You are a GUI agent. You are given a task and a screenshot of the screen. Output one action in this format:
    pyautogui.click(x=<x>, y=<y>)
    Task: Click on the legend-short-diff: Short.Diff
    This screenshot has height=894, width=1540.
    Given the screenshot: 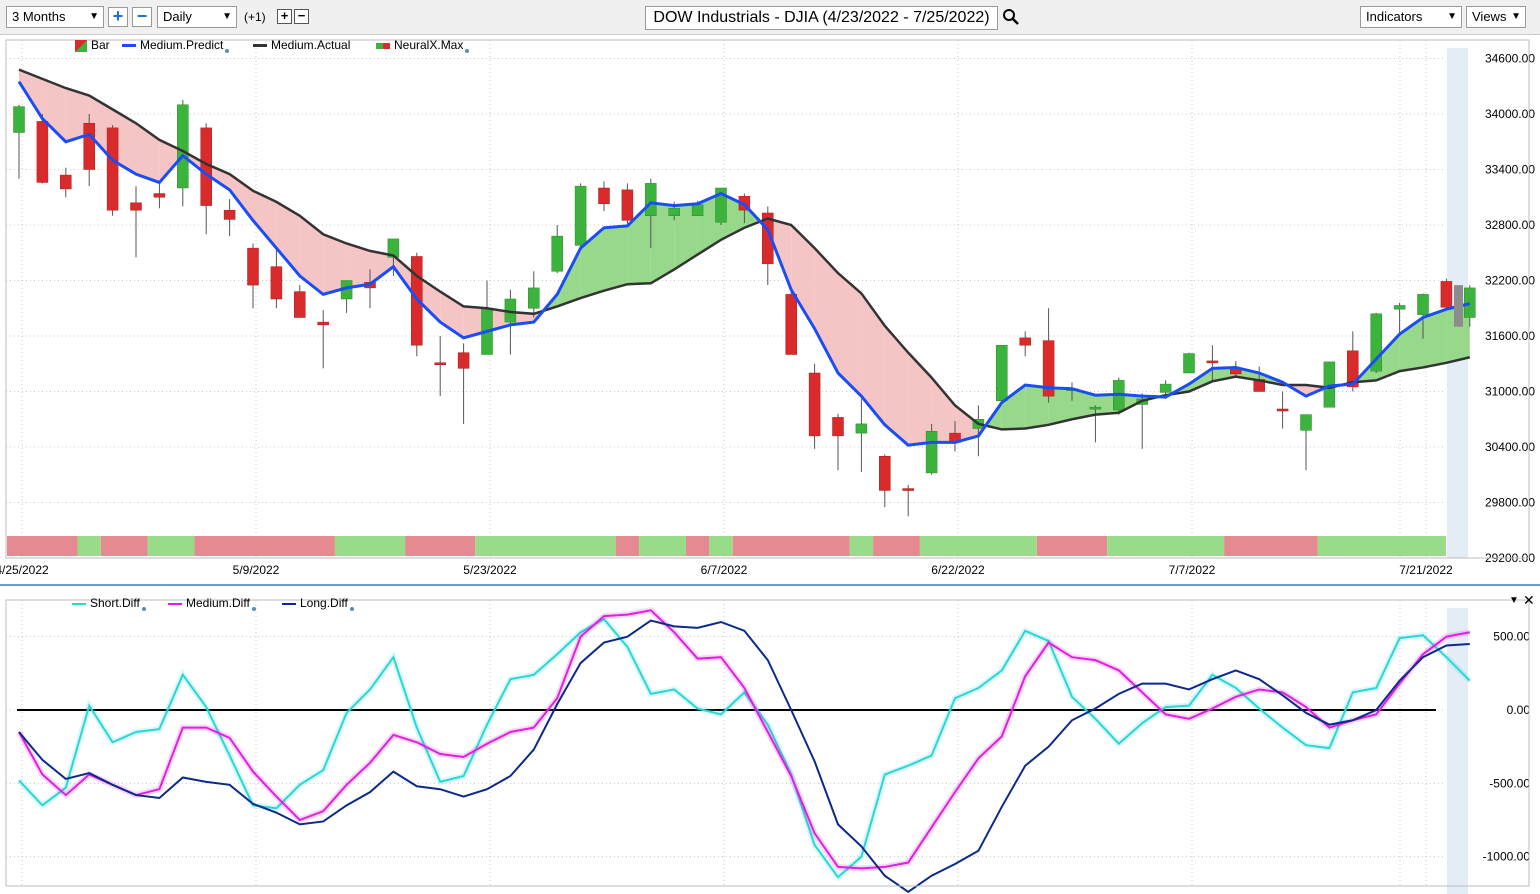 What is the action you would take?
    pyautogui.click(x=109, y=603)
    